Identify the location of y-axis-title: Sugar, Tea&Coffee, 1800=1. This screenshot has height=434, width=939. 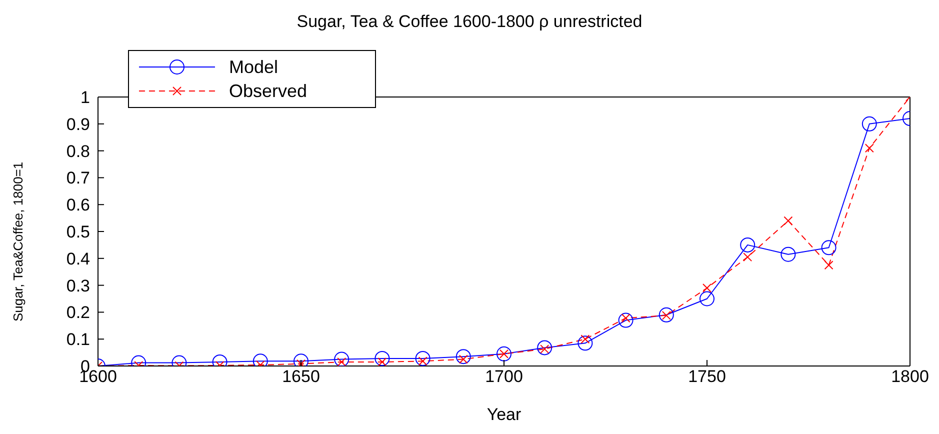
(18, 242).